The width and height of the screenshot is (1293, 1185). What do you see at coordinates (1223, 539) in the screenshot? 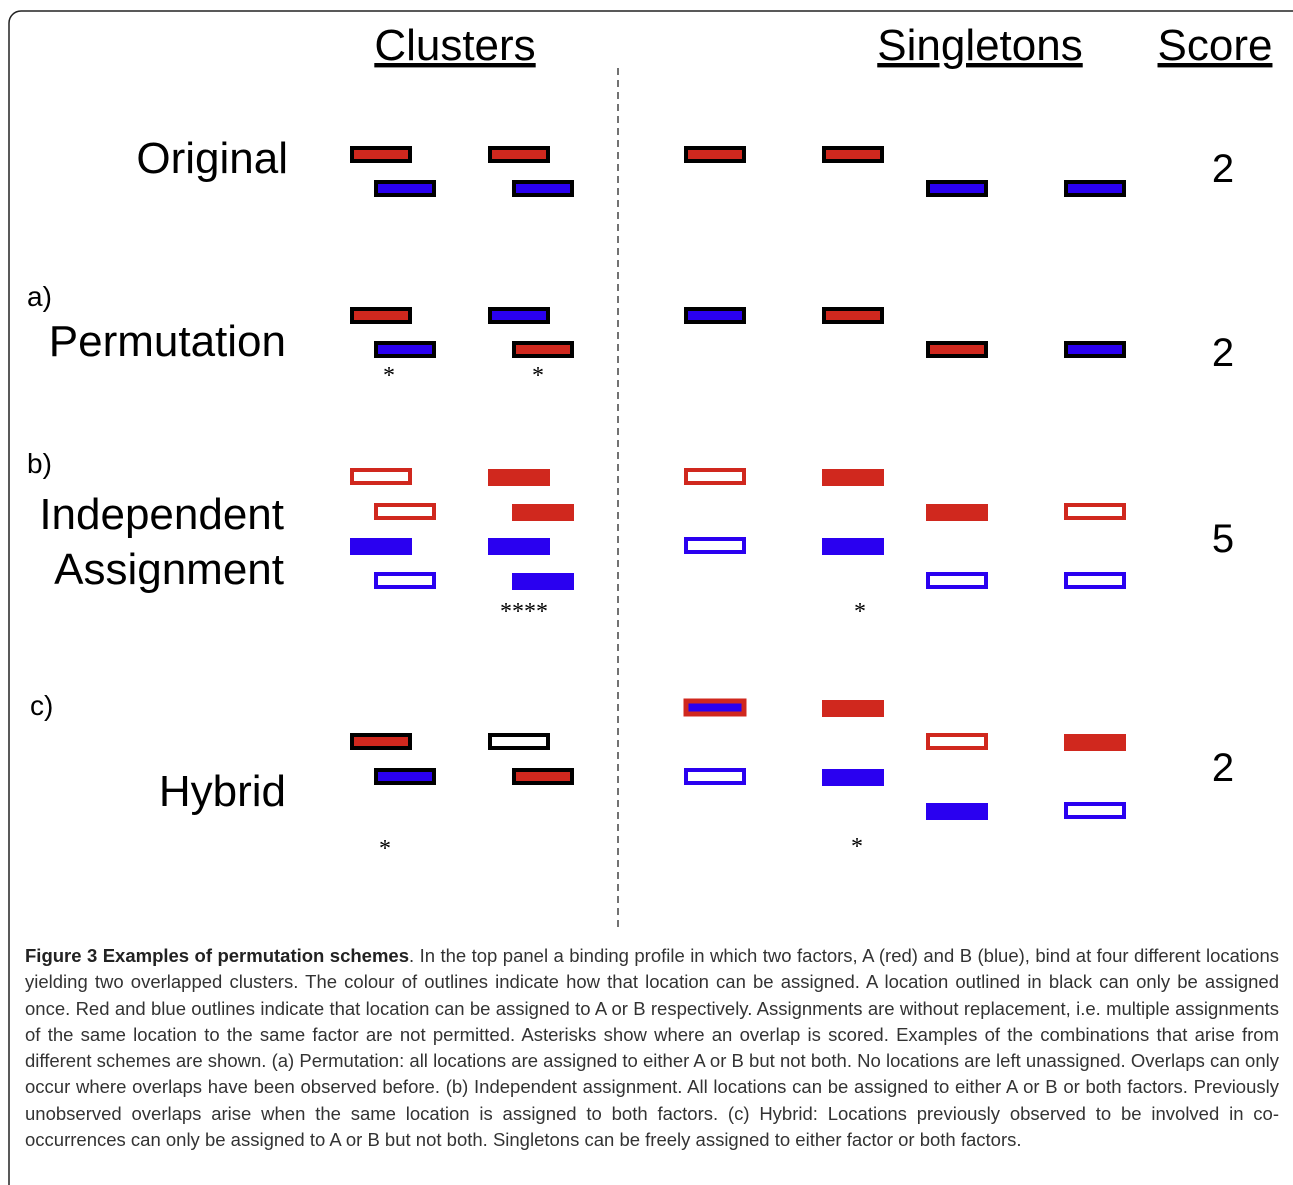
I see `score: 5` at bounding box center [1223, 539].